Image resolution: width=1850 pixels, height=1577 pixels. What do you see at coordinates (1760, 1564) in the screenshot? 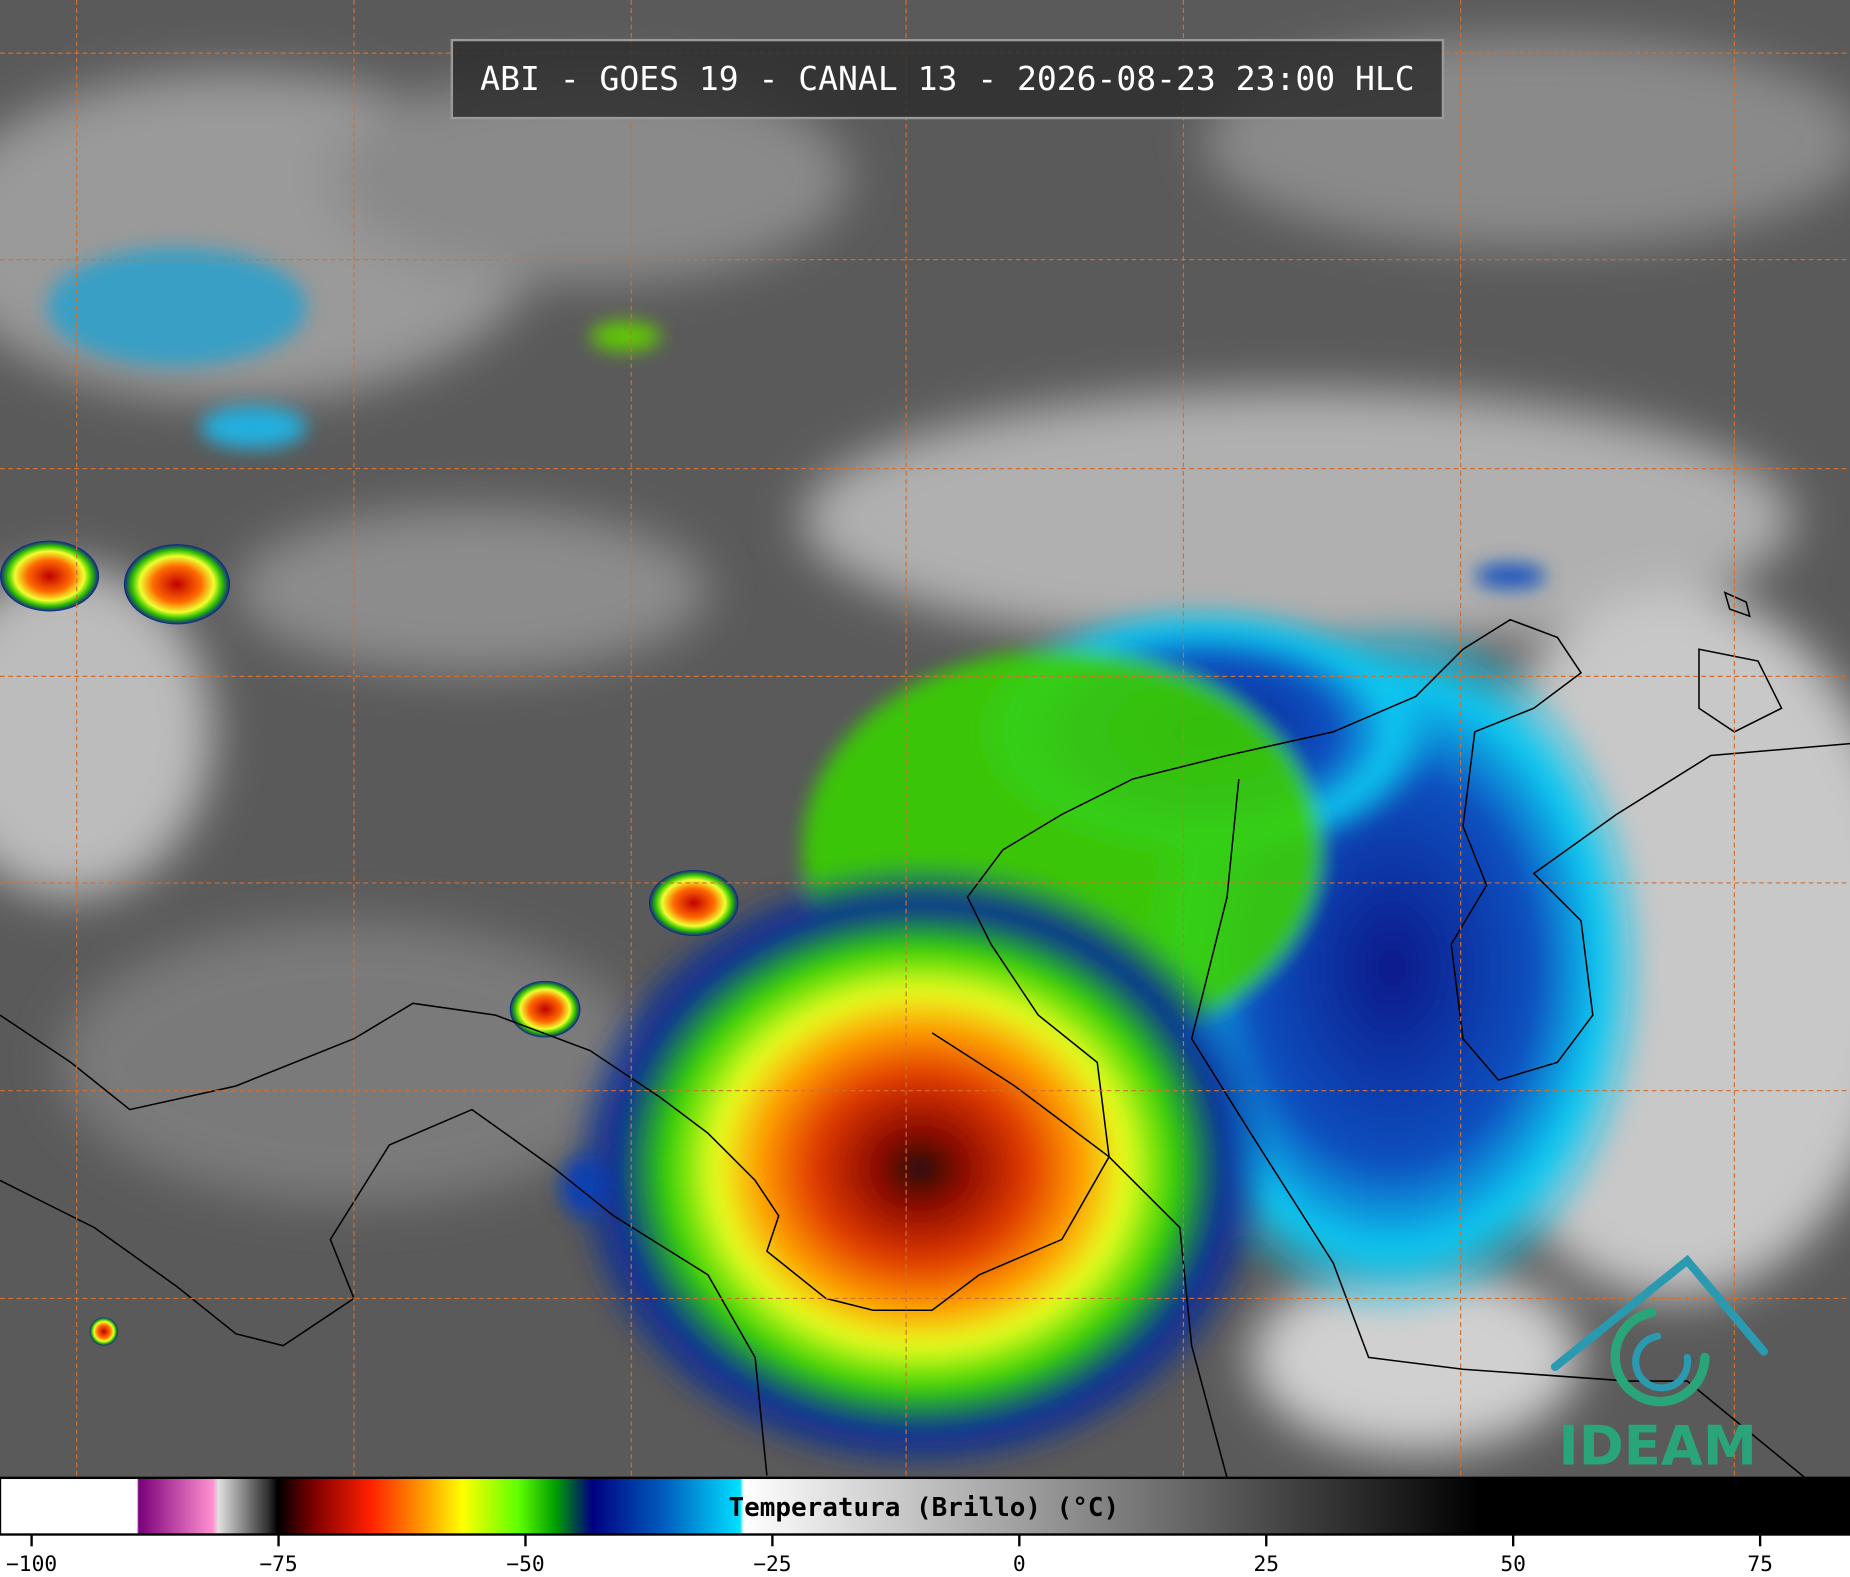
I see `tick-label: 75` at bounding box center [1760, 1564].